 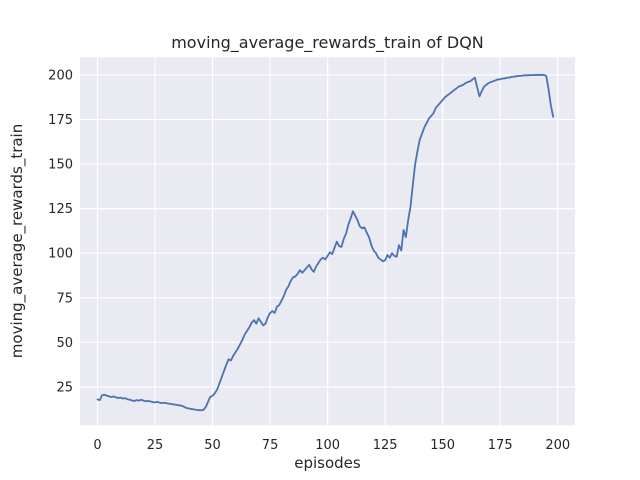 What do you see at coordinates (327, 43) in the screenshot?
I see `chart-title: moving_average_rewards_train of DQN` at bounding box center [327, 43].